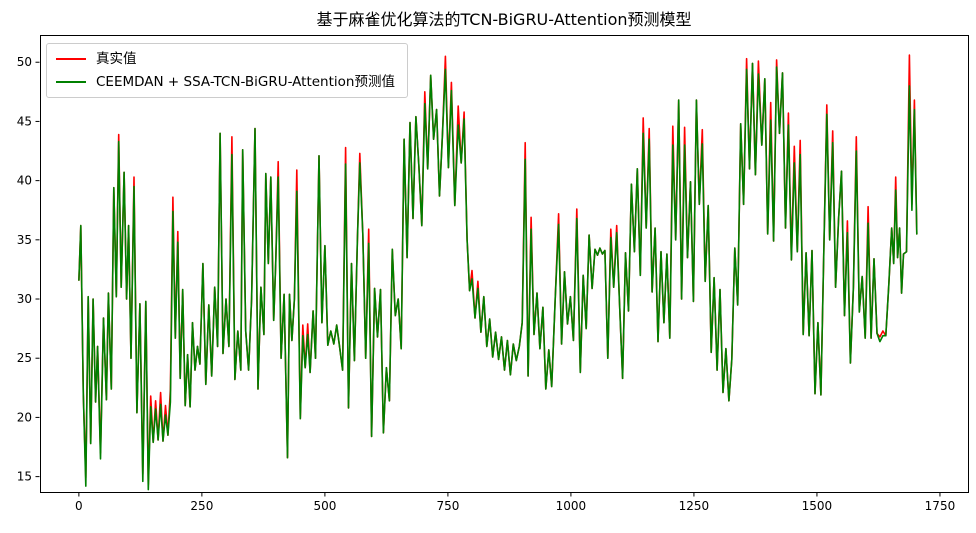  Describe the element at coordinates (245, 82) in the screenshot. I see `legend-label-pred: CEEMDAN + SSA-TCN-BiGRU-Attention预测值` at that location.